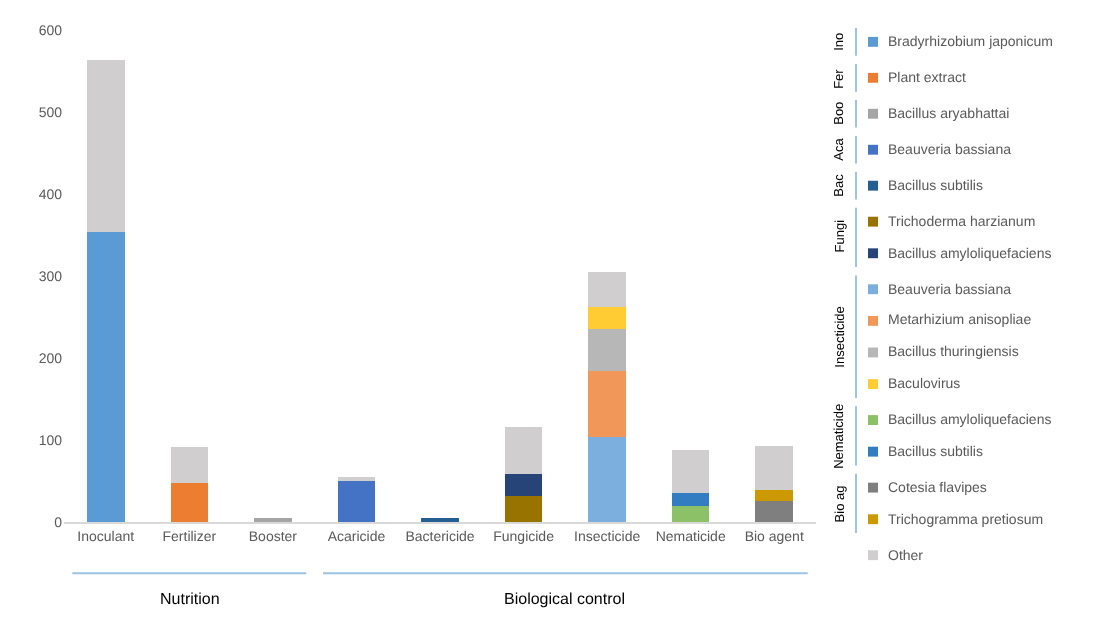  I want to click on text: Nutrition, so click(190, 599).